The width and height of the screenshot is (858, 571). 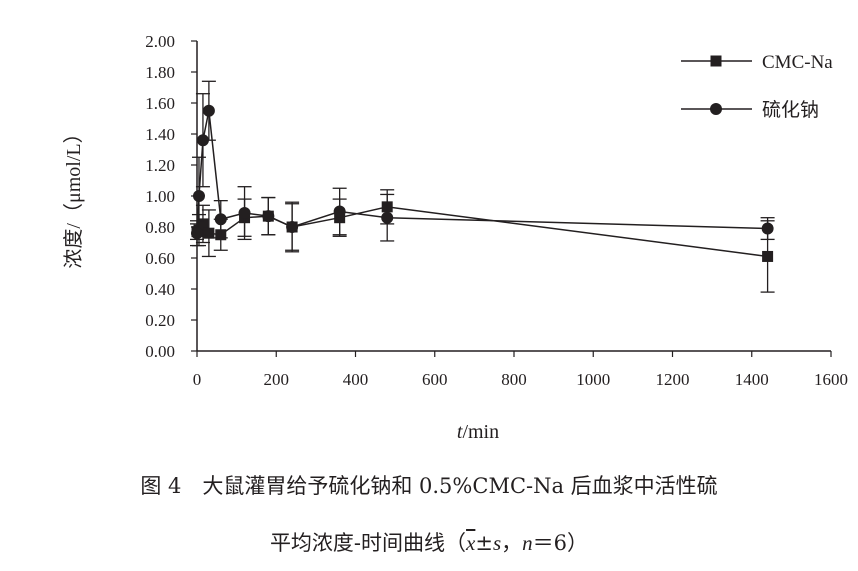 I want to click on legend-entry: CMC-Na, so click(x=757, y=62).